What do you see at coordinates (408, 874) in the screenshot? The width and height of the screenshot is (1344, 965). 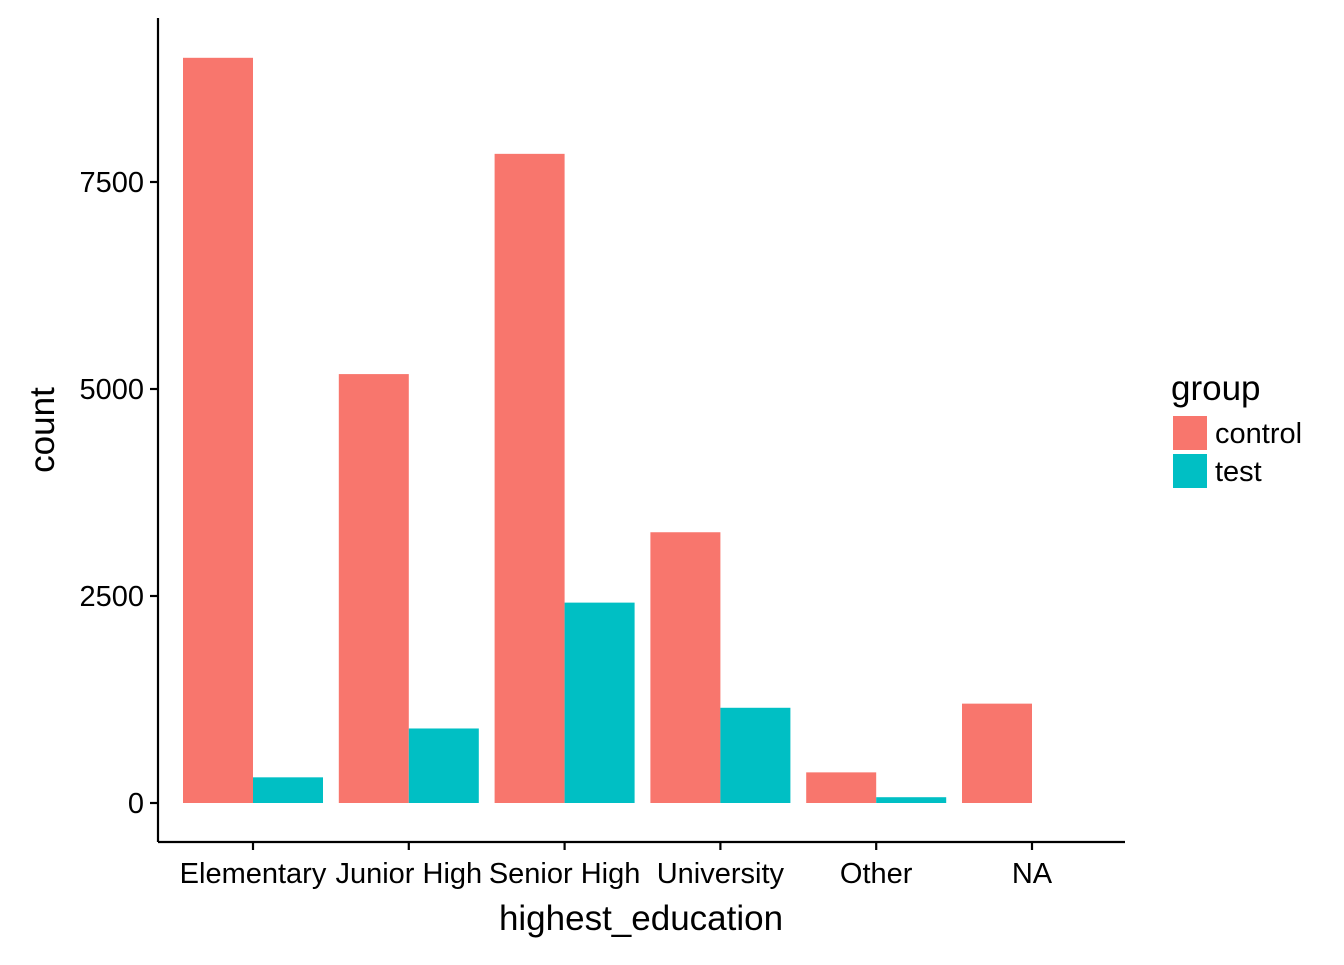 I see `x-tick-label: Junior High` at bounding box center [408, 874].